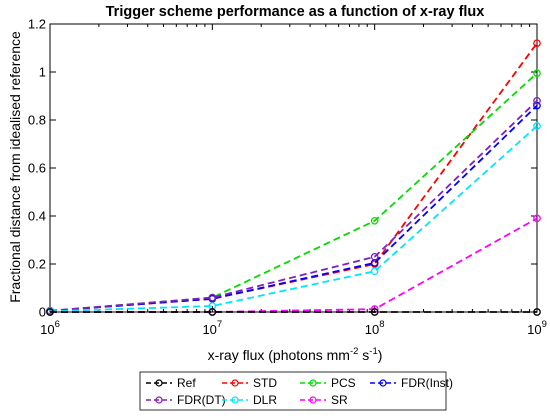 The image size is (550, 416). I want to click on x-tick-label-3: 10⁹, so click(537, 328).